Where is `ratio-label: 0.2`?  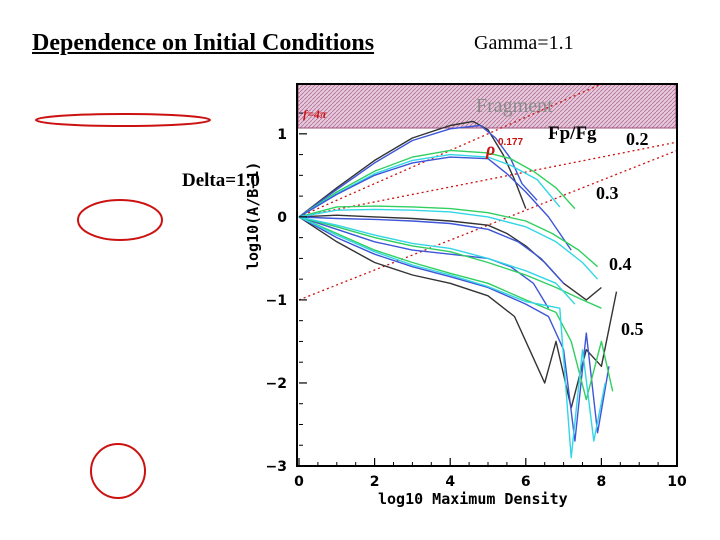
ratio-label: 0.2 is located at coordinates (637, 139).